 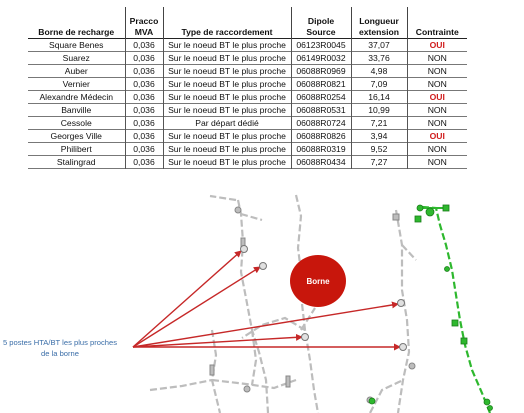 I want to click on header-longueur: Longueur extension, so click(x=379, y=22).